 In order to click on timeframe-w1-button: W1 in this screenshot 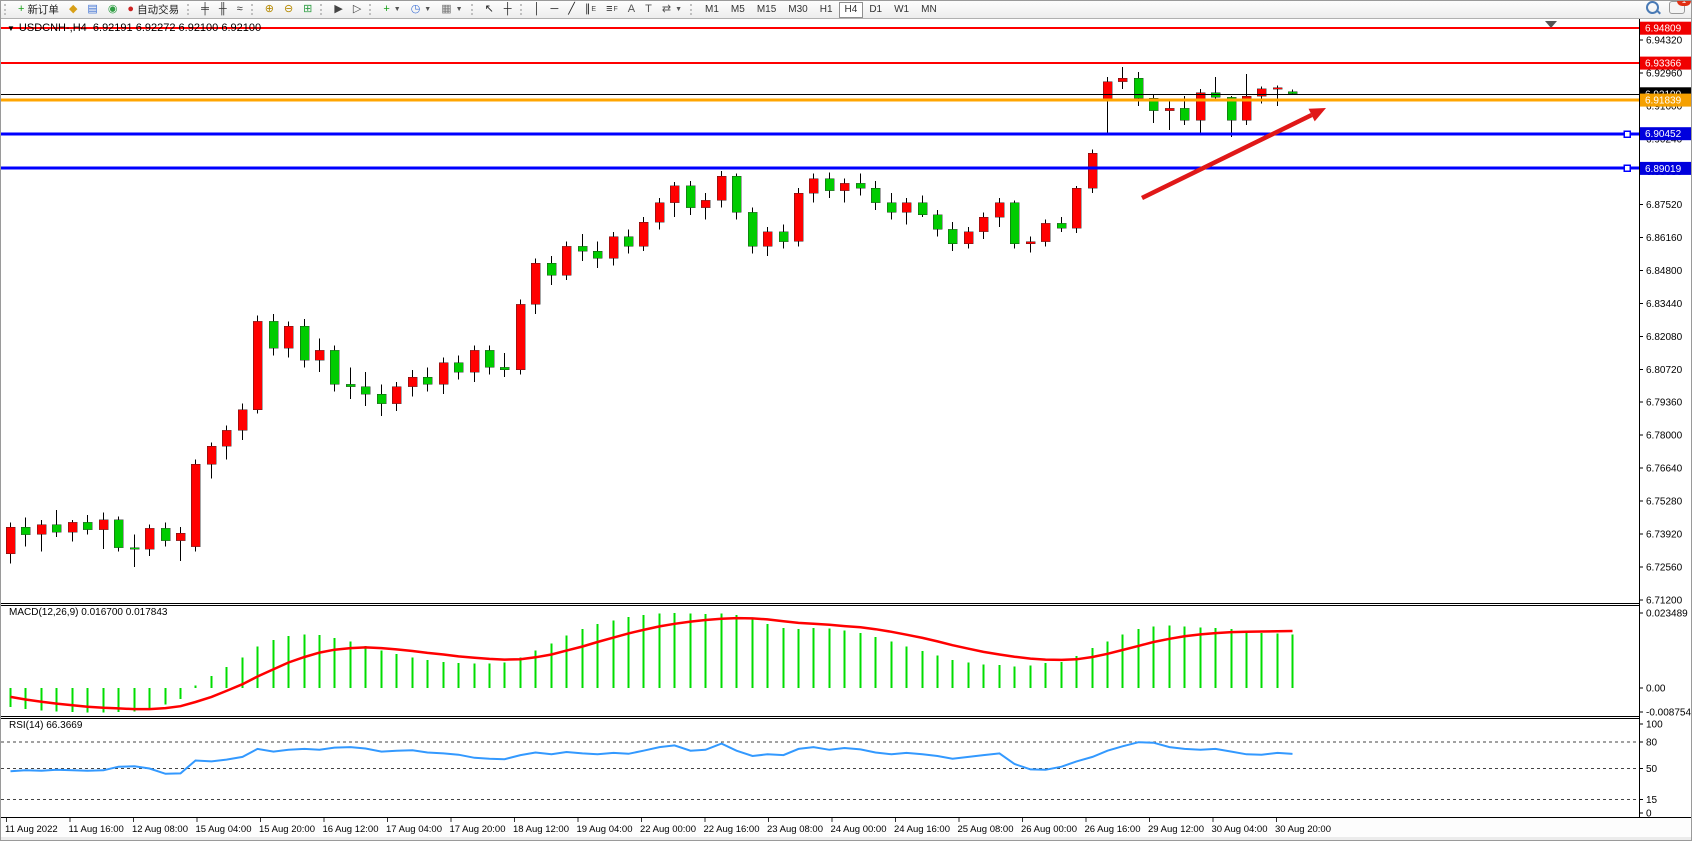, I will do `click(901, 10)`.